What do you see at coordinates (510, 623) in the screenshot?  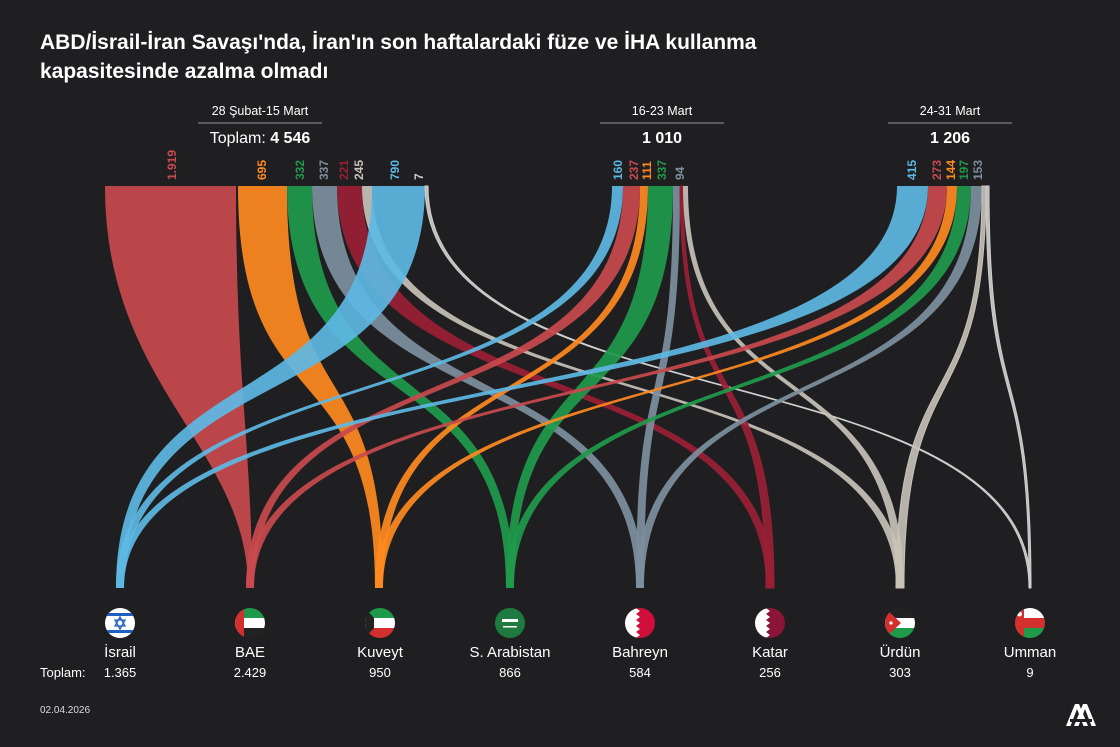 I see `saudi-flag-icon` at bounding box center [510, 623].